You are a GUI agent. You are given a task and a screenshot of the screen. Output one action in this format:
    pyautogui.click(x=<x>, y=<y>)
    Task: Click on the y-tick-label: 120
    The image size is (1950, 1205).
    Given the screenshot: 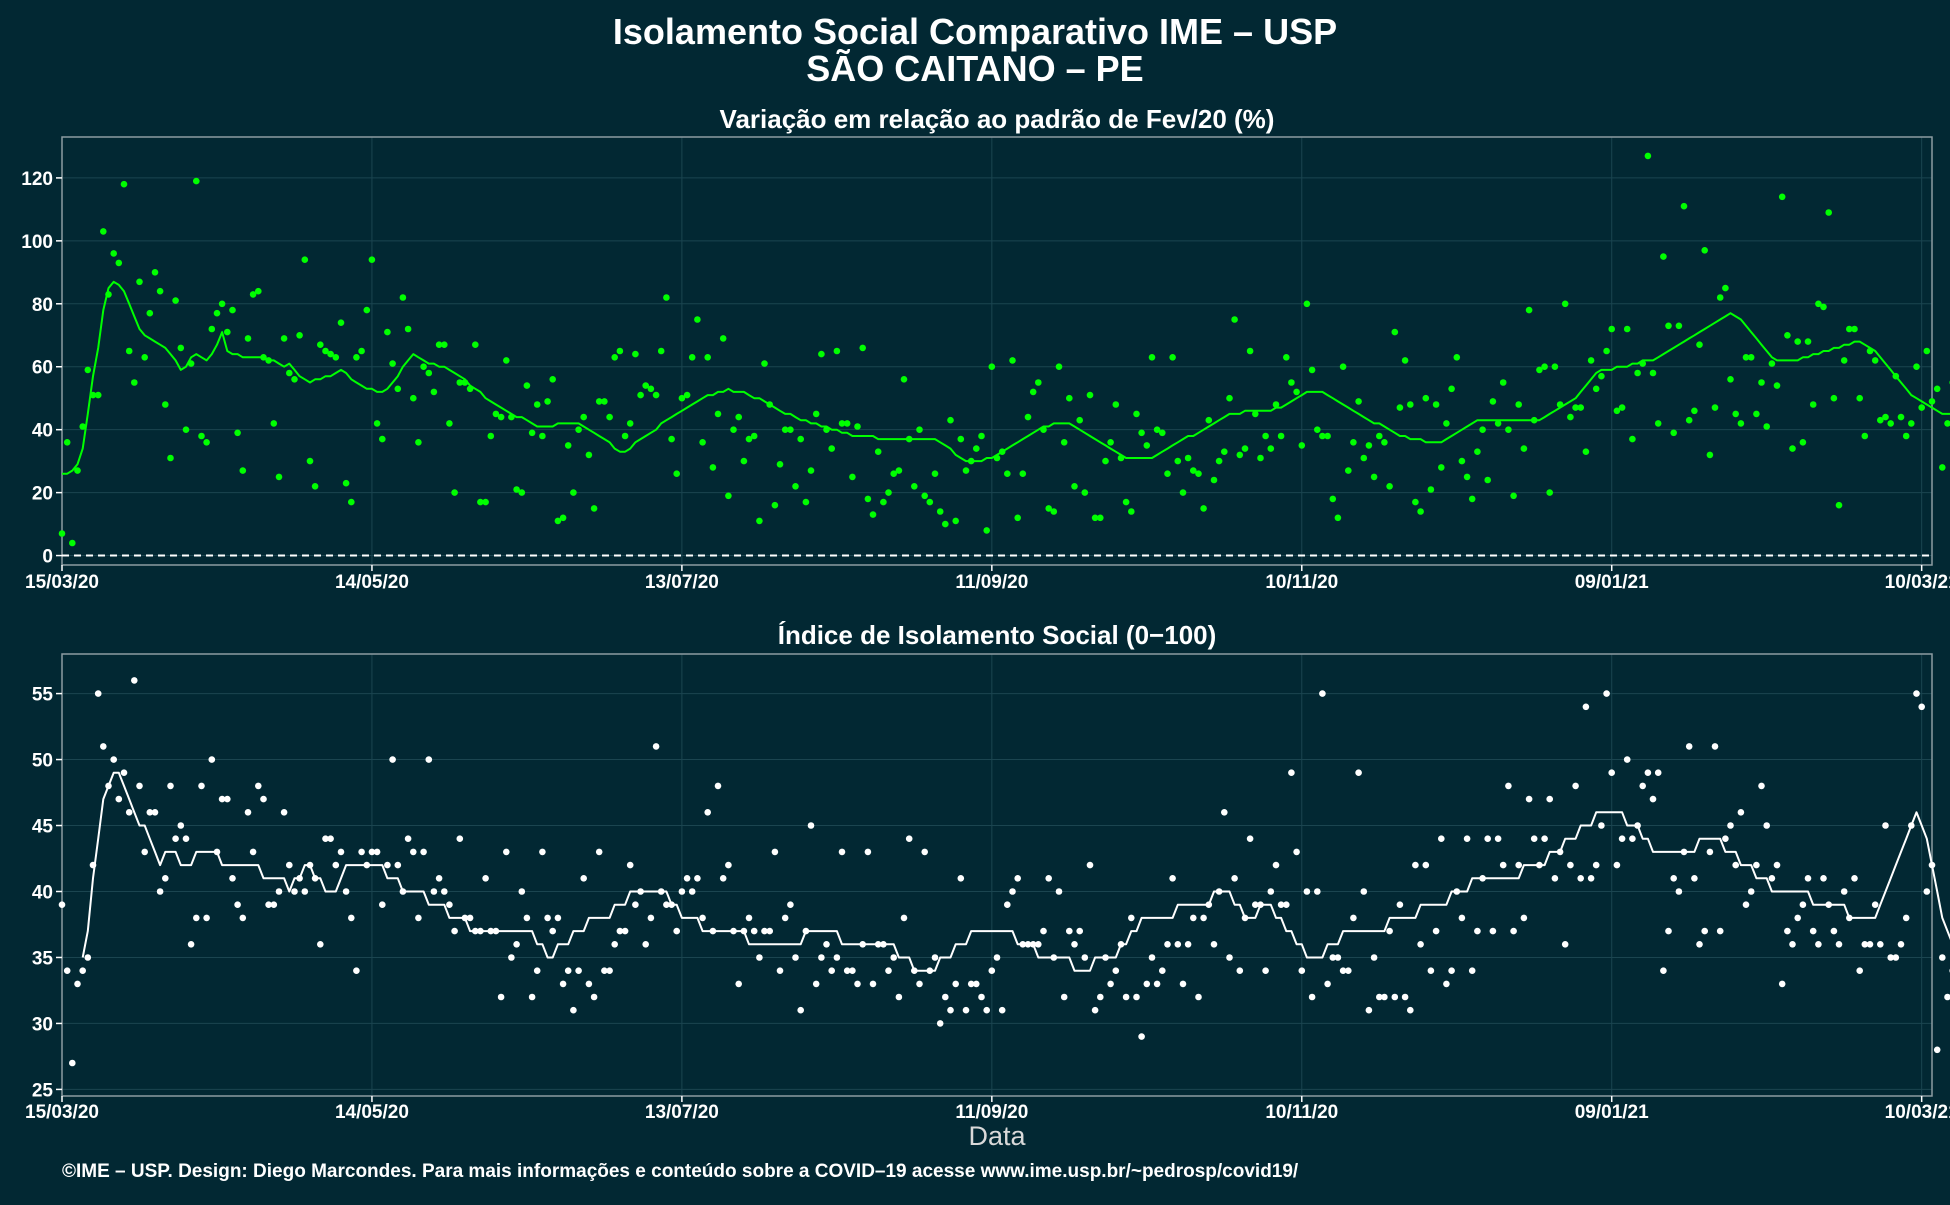 What is the action you would take?
    pyautogui.click(x=37, y=179)
    